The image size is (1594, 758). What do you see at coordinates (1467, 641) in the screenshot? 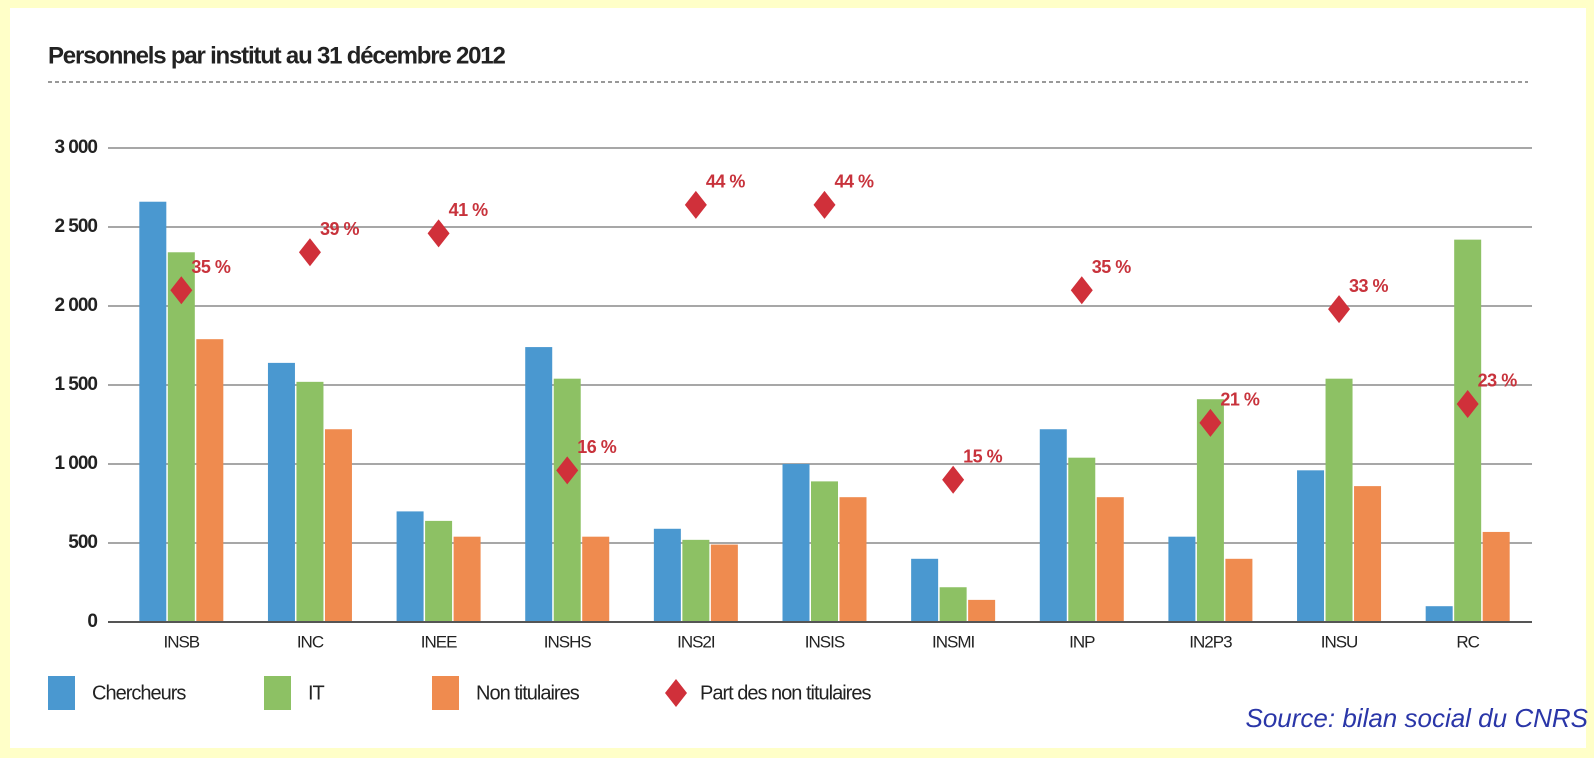
I see `x-tick-label: RC` at bounding box center [1467, 641].